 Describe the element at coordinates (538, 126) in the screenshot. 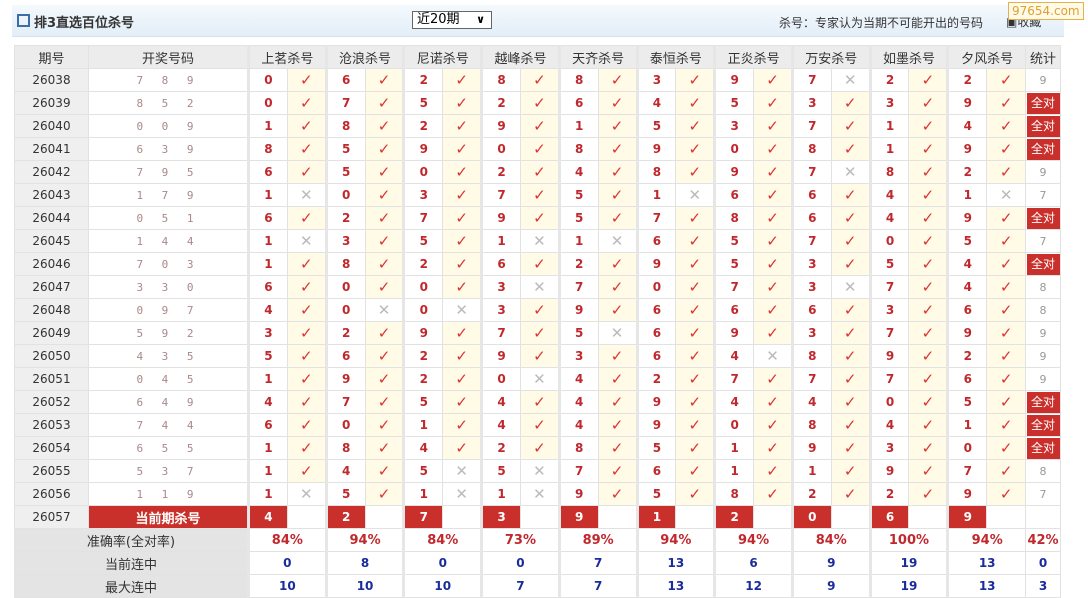

I see `table-row: 26040 0 0 9 1 ✓ 8 ✓ 2 ✓ 9 ✓ 1 ✓ 5 ✓ 3 ✓ 7 ✓ 1 ✓ 4 ✓ 全对` at that location.